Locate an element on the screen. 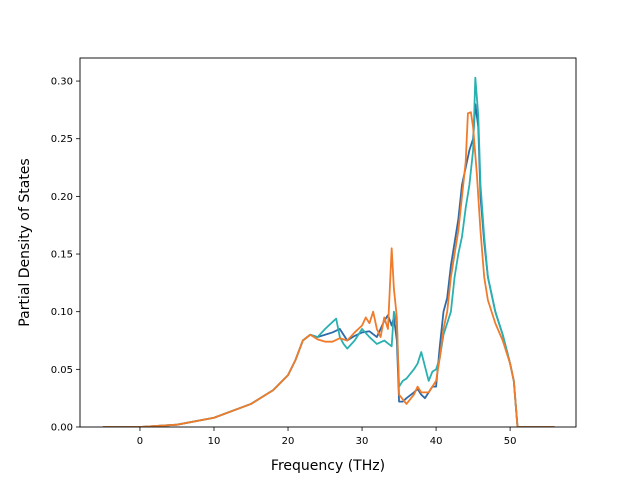  x-tick-label: 20 is located at coordinates (288, 441).